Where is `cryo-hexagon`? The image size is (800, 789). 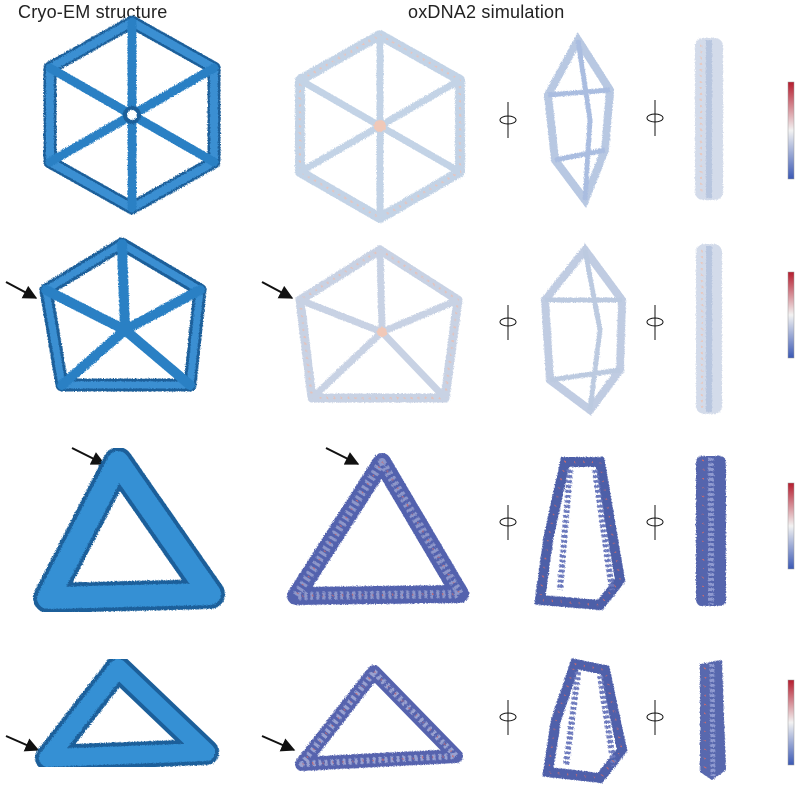
cryo-hexagon is located at coordinates (132, 115).